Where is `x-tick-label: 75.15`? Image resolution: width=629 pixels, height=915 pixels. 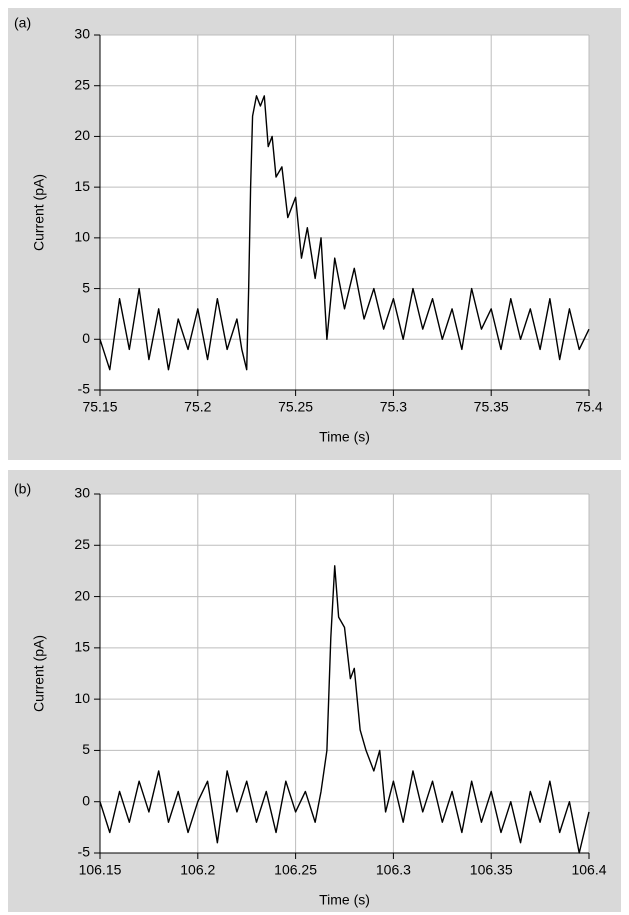 x-tick-label: 75.15 is located at coordinates (99, 407).